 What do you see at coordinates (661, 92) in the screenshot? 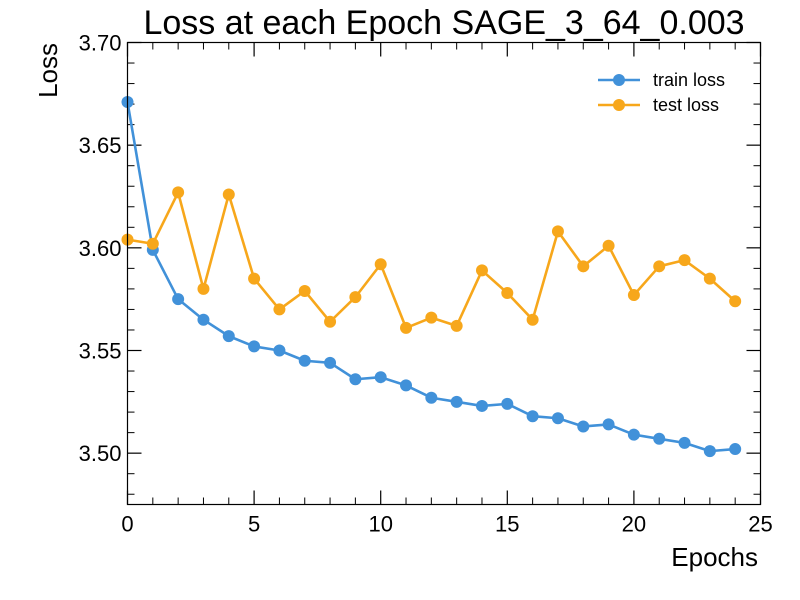
I see `legend: train loss test loss` at bounding box center [661, 92].